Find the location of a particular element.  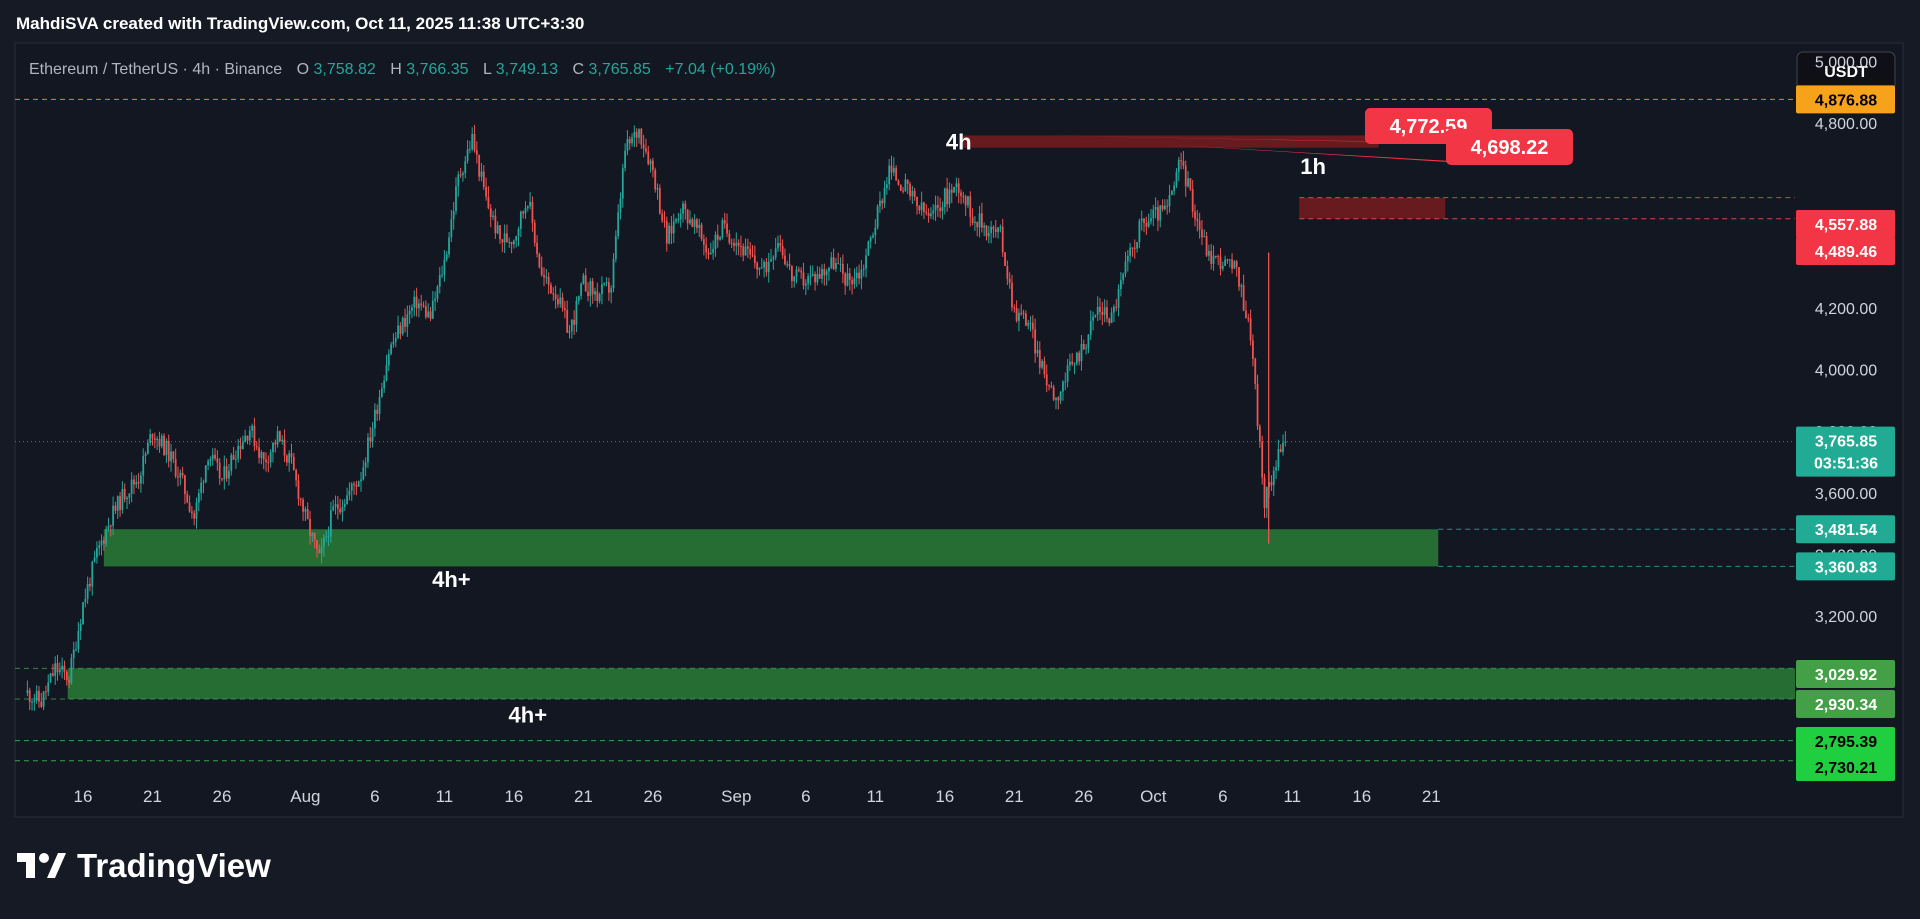

tradingview-logo: TradingView is located at coordinates (144, 865).